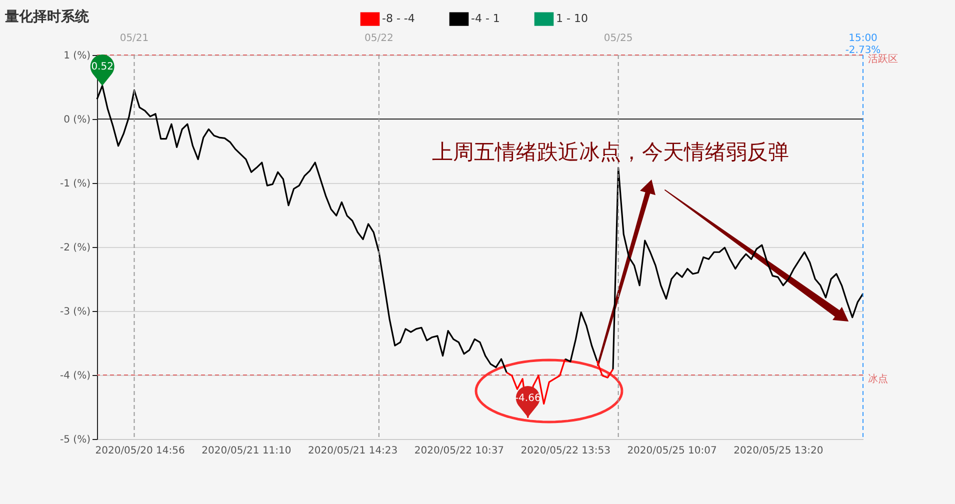  What do you see at coordinates (779, 451) in the screenshot?
I see `x-tick-label: 2020/05/25 13:20` at bounding box center [779, 451].